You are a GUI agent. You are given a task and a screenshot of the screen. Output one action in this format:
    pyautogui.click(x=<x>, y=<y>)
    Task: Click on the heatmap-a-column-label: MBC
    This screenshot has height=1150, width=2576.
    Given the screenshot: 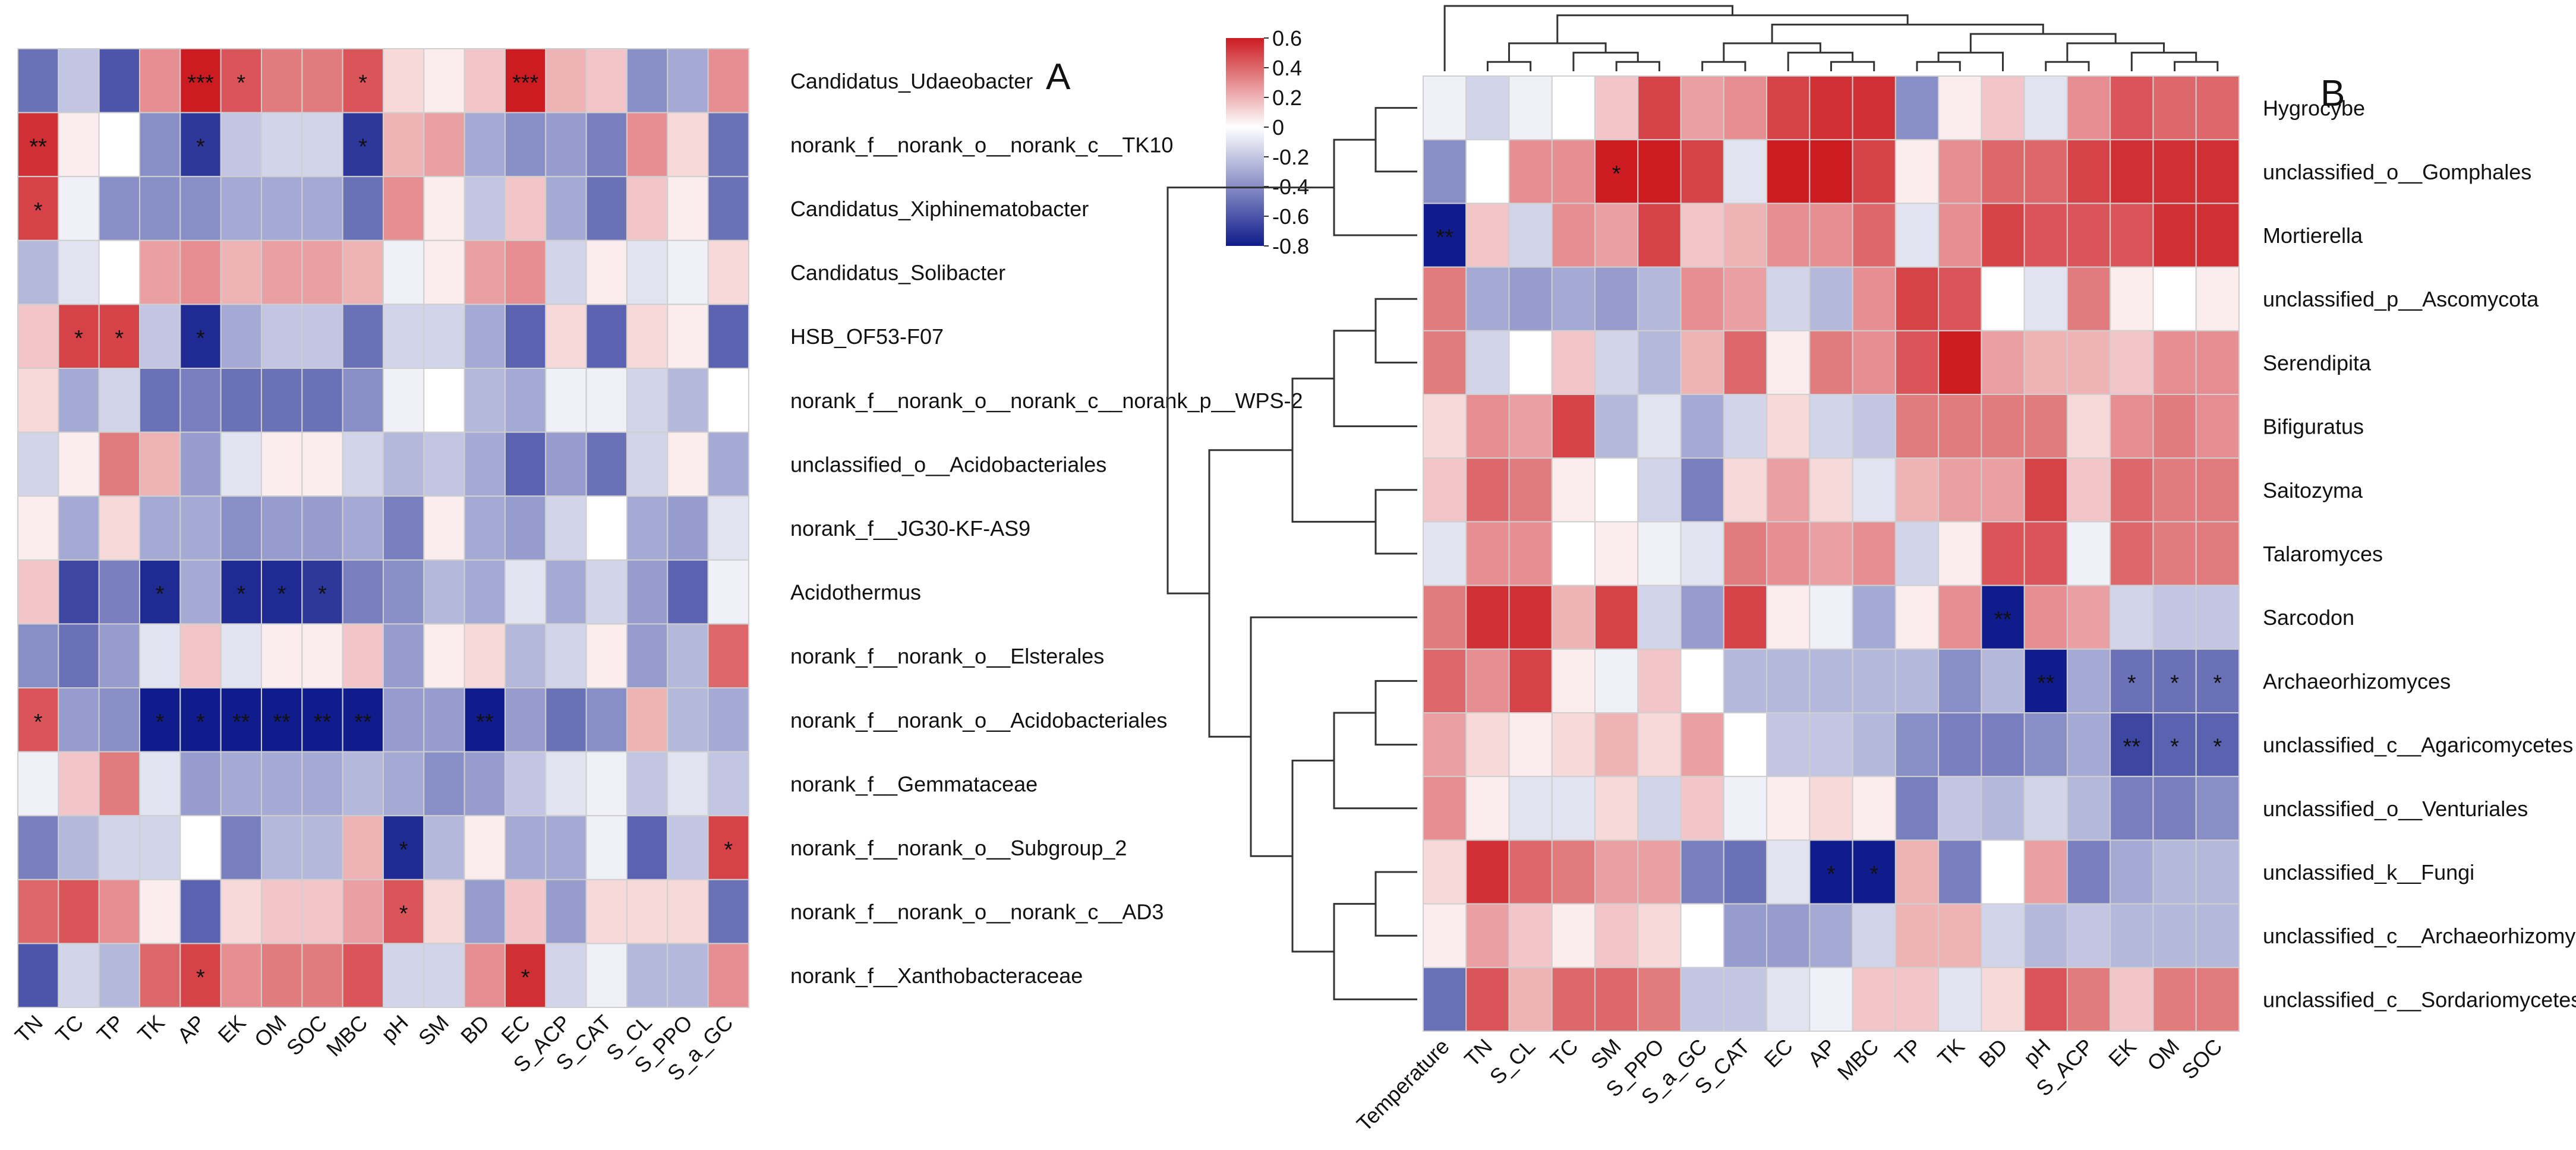 What is the action you would take?
    pyautogui.click(x=347, y=1035)
    